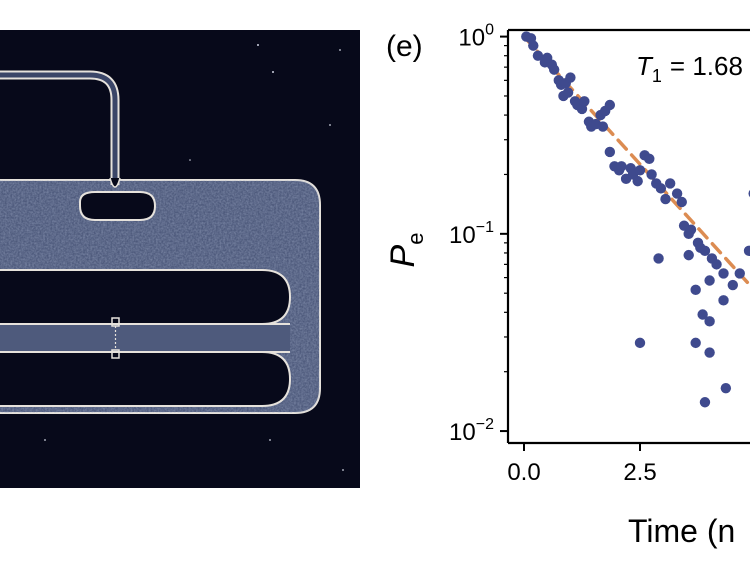 The width and height of the screenshot is (750, 563). Describe the element at coordinates (523, 472) in the screenshot. I see `x-tick-label: 0.0` at that location.